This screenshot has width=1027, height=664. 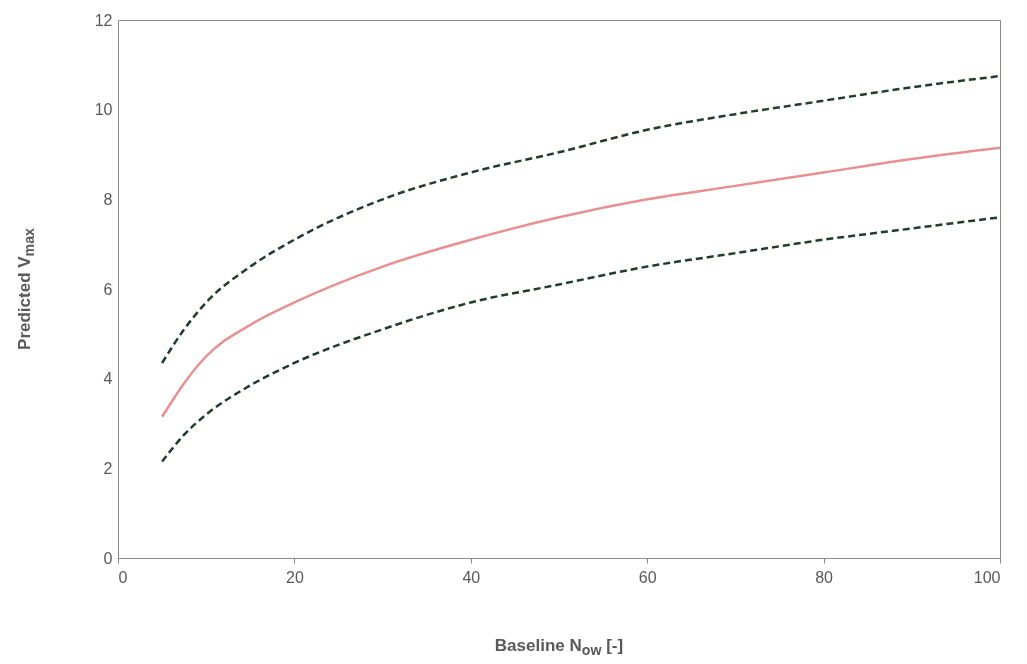 What do you see at coordinates (295, 577) in the screenshot?
I see `x-tick-label: 20` at bounding box center [295, 577].